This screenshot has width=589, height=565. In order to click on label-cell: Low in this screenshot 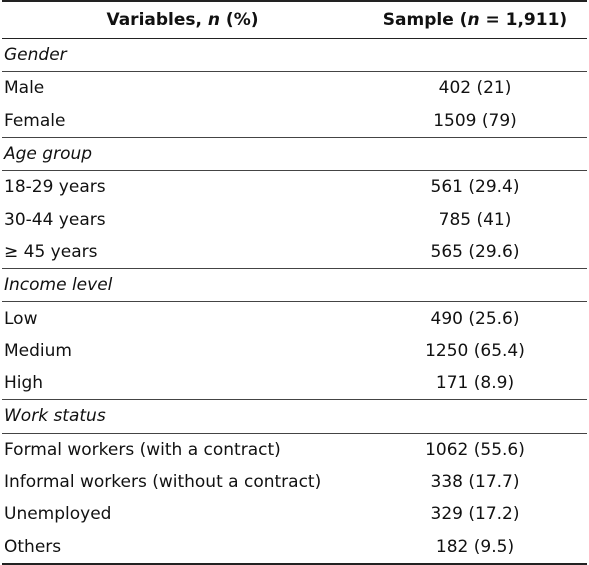, I will do `click(21, 318)`.